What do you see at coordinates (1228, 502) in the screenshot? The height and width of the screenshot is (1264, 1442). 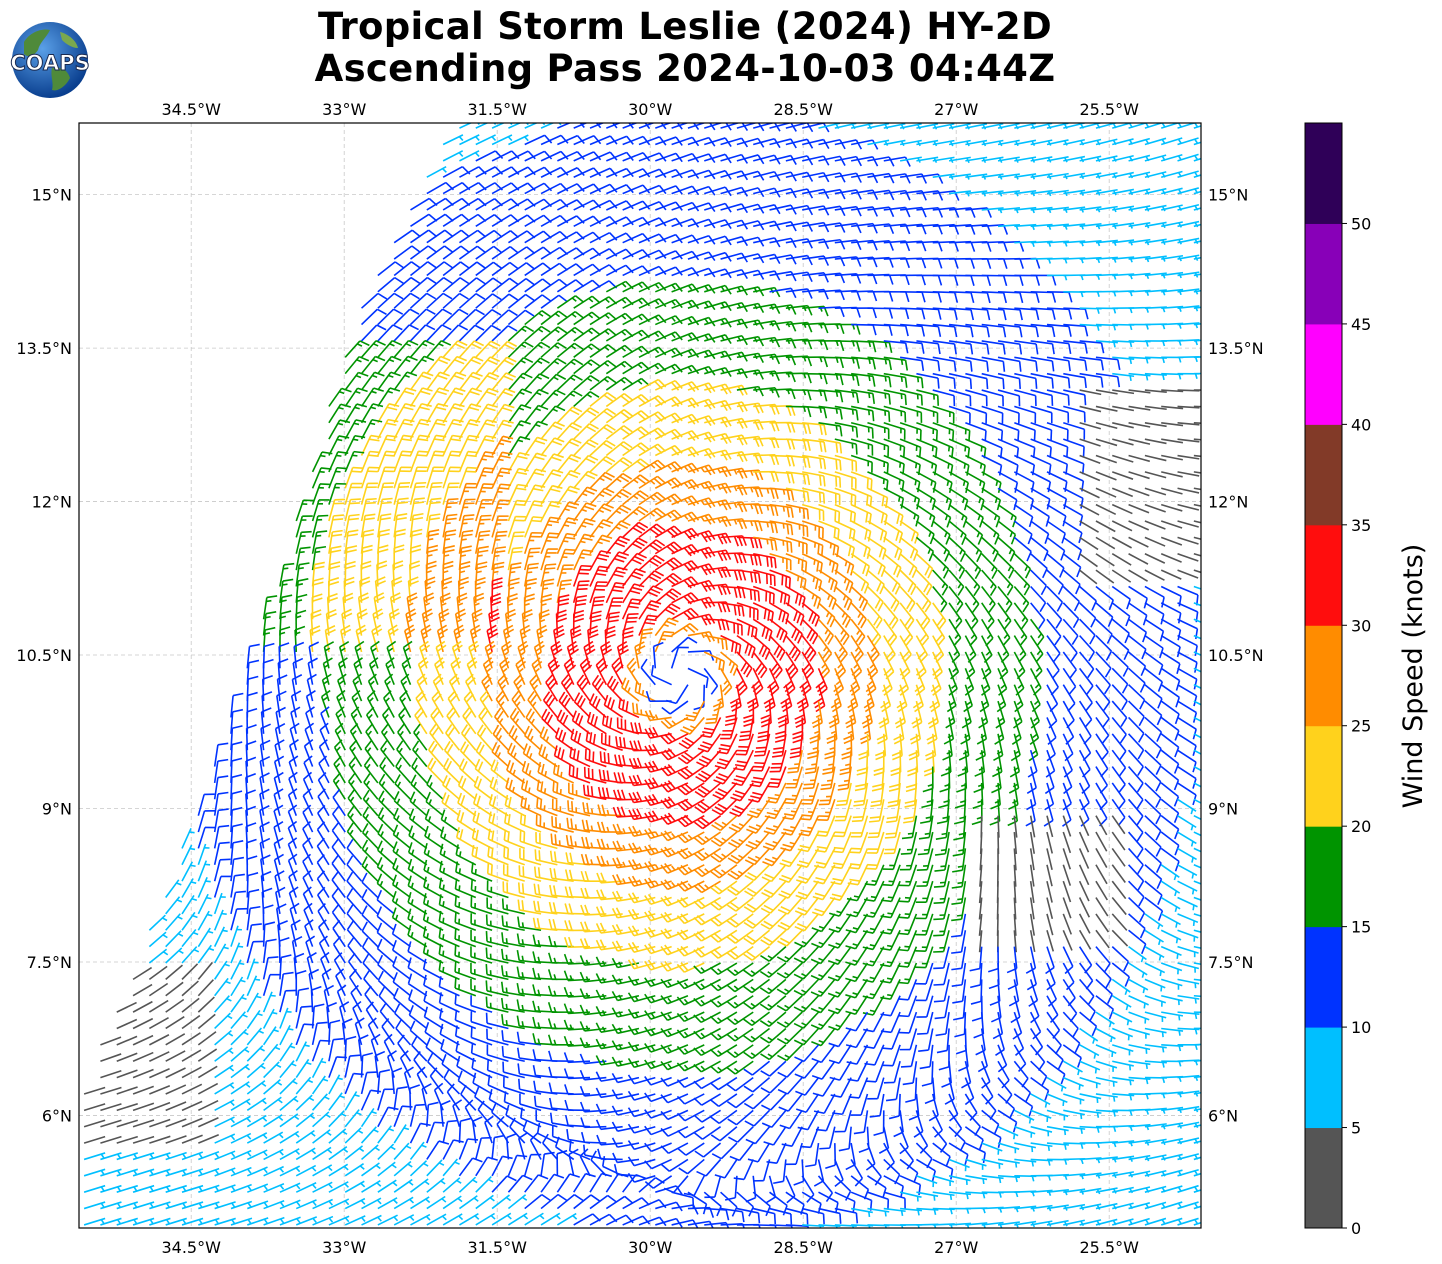 I see `lat-tick-label: 12°N` at bounding box center [1228, 502].